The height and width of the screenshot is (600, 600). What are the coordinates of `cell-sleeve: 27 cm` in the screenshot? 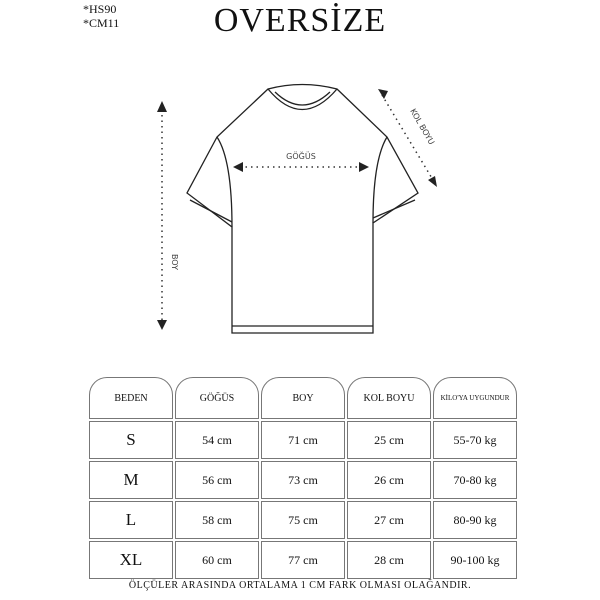 It's located at (389, 520).